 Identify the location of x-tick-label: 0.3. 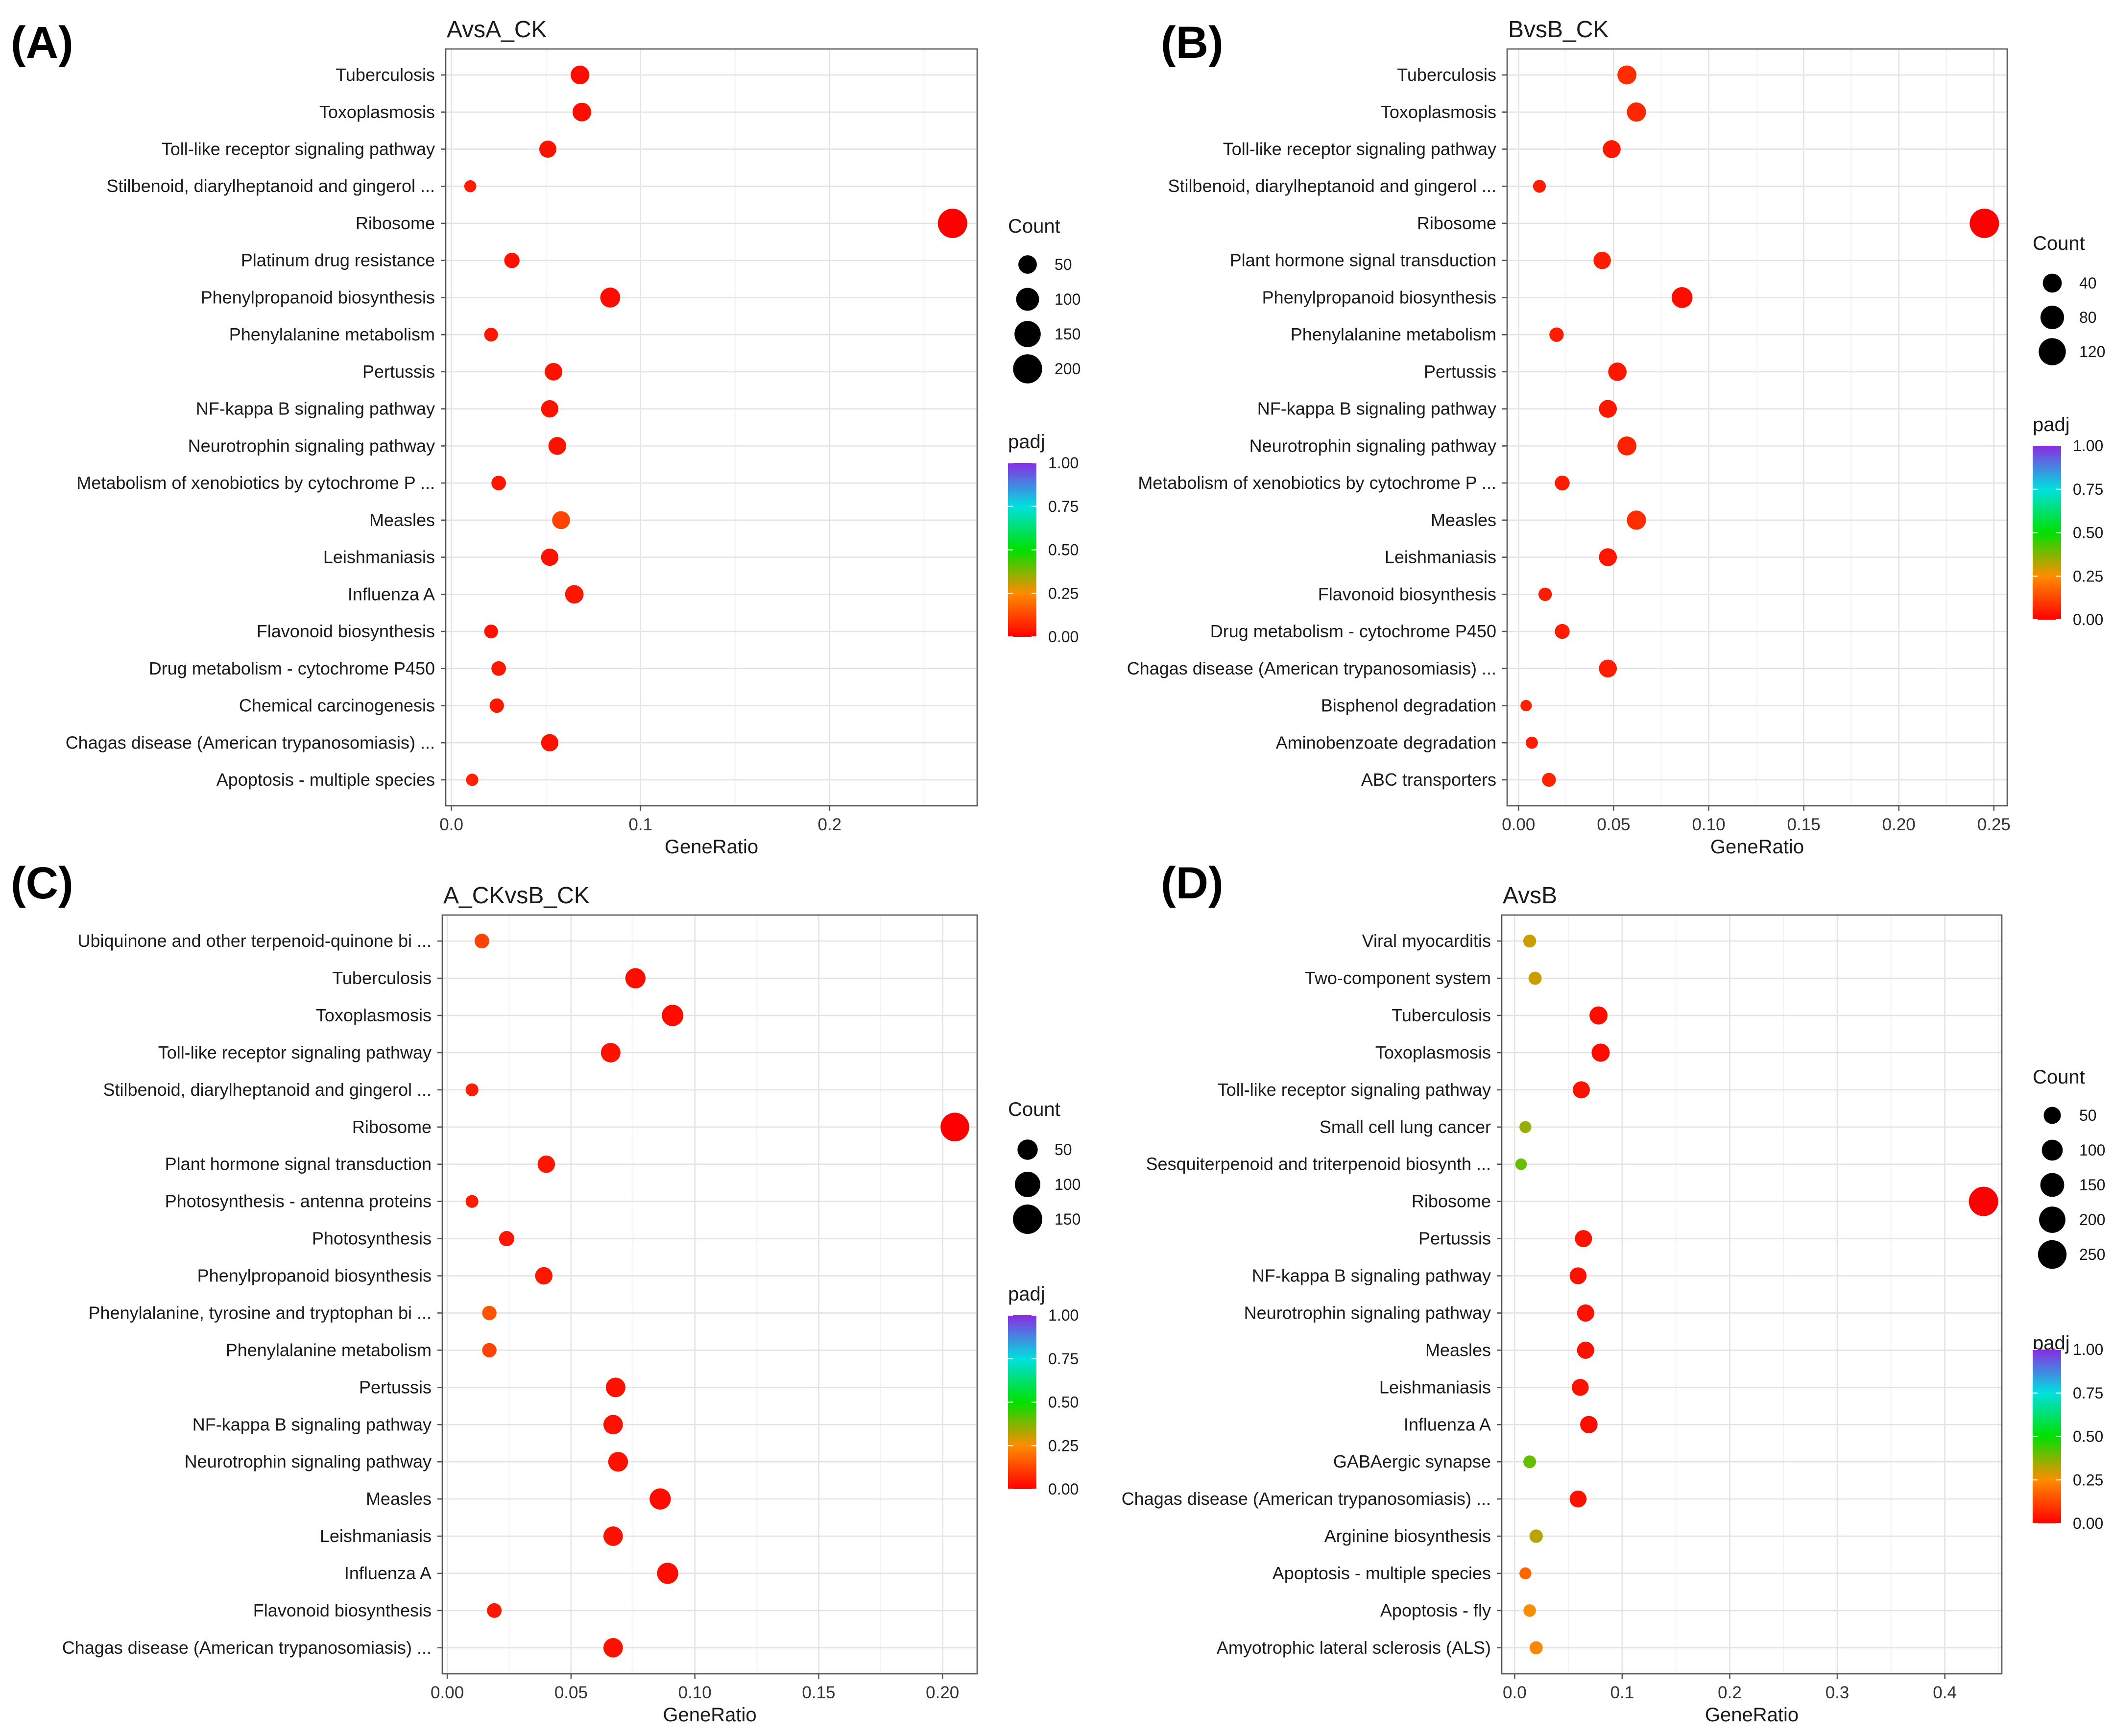
(1837, 1693).